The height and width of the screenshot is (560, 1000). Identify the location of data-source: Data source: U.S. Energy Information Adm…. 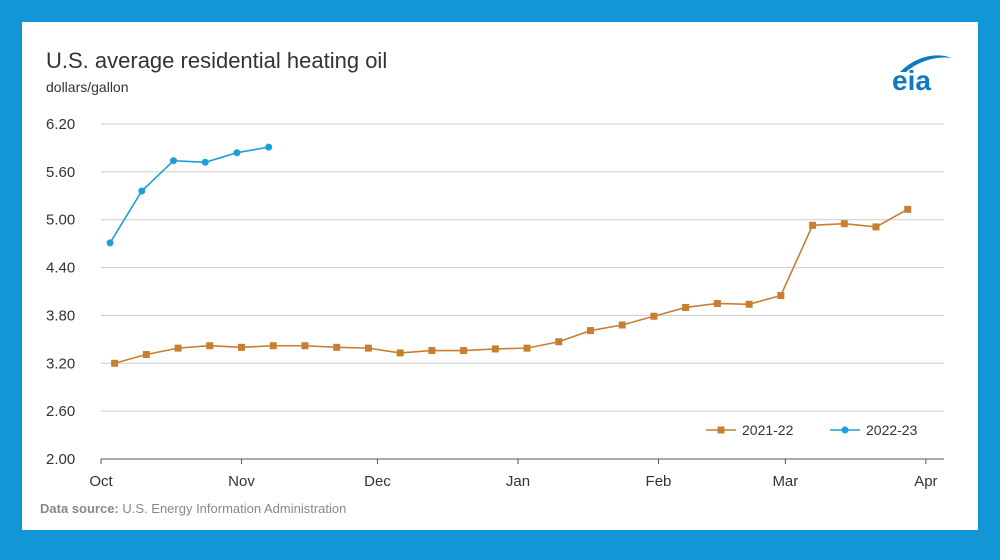
(193, 508).